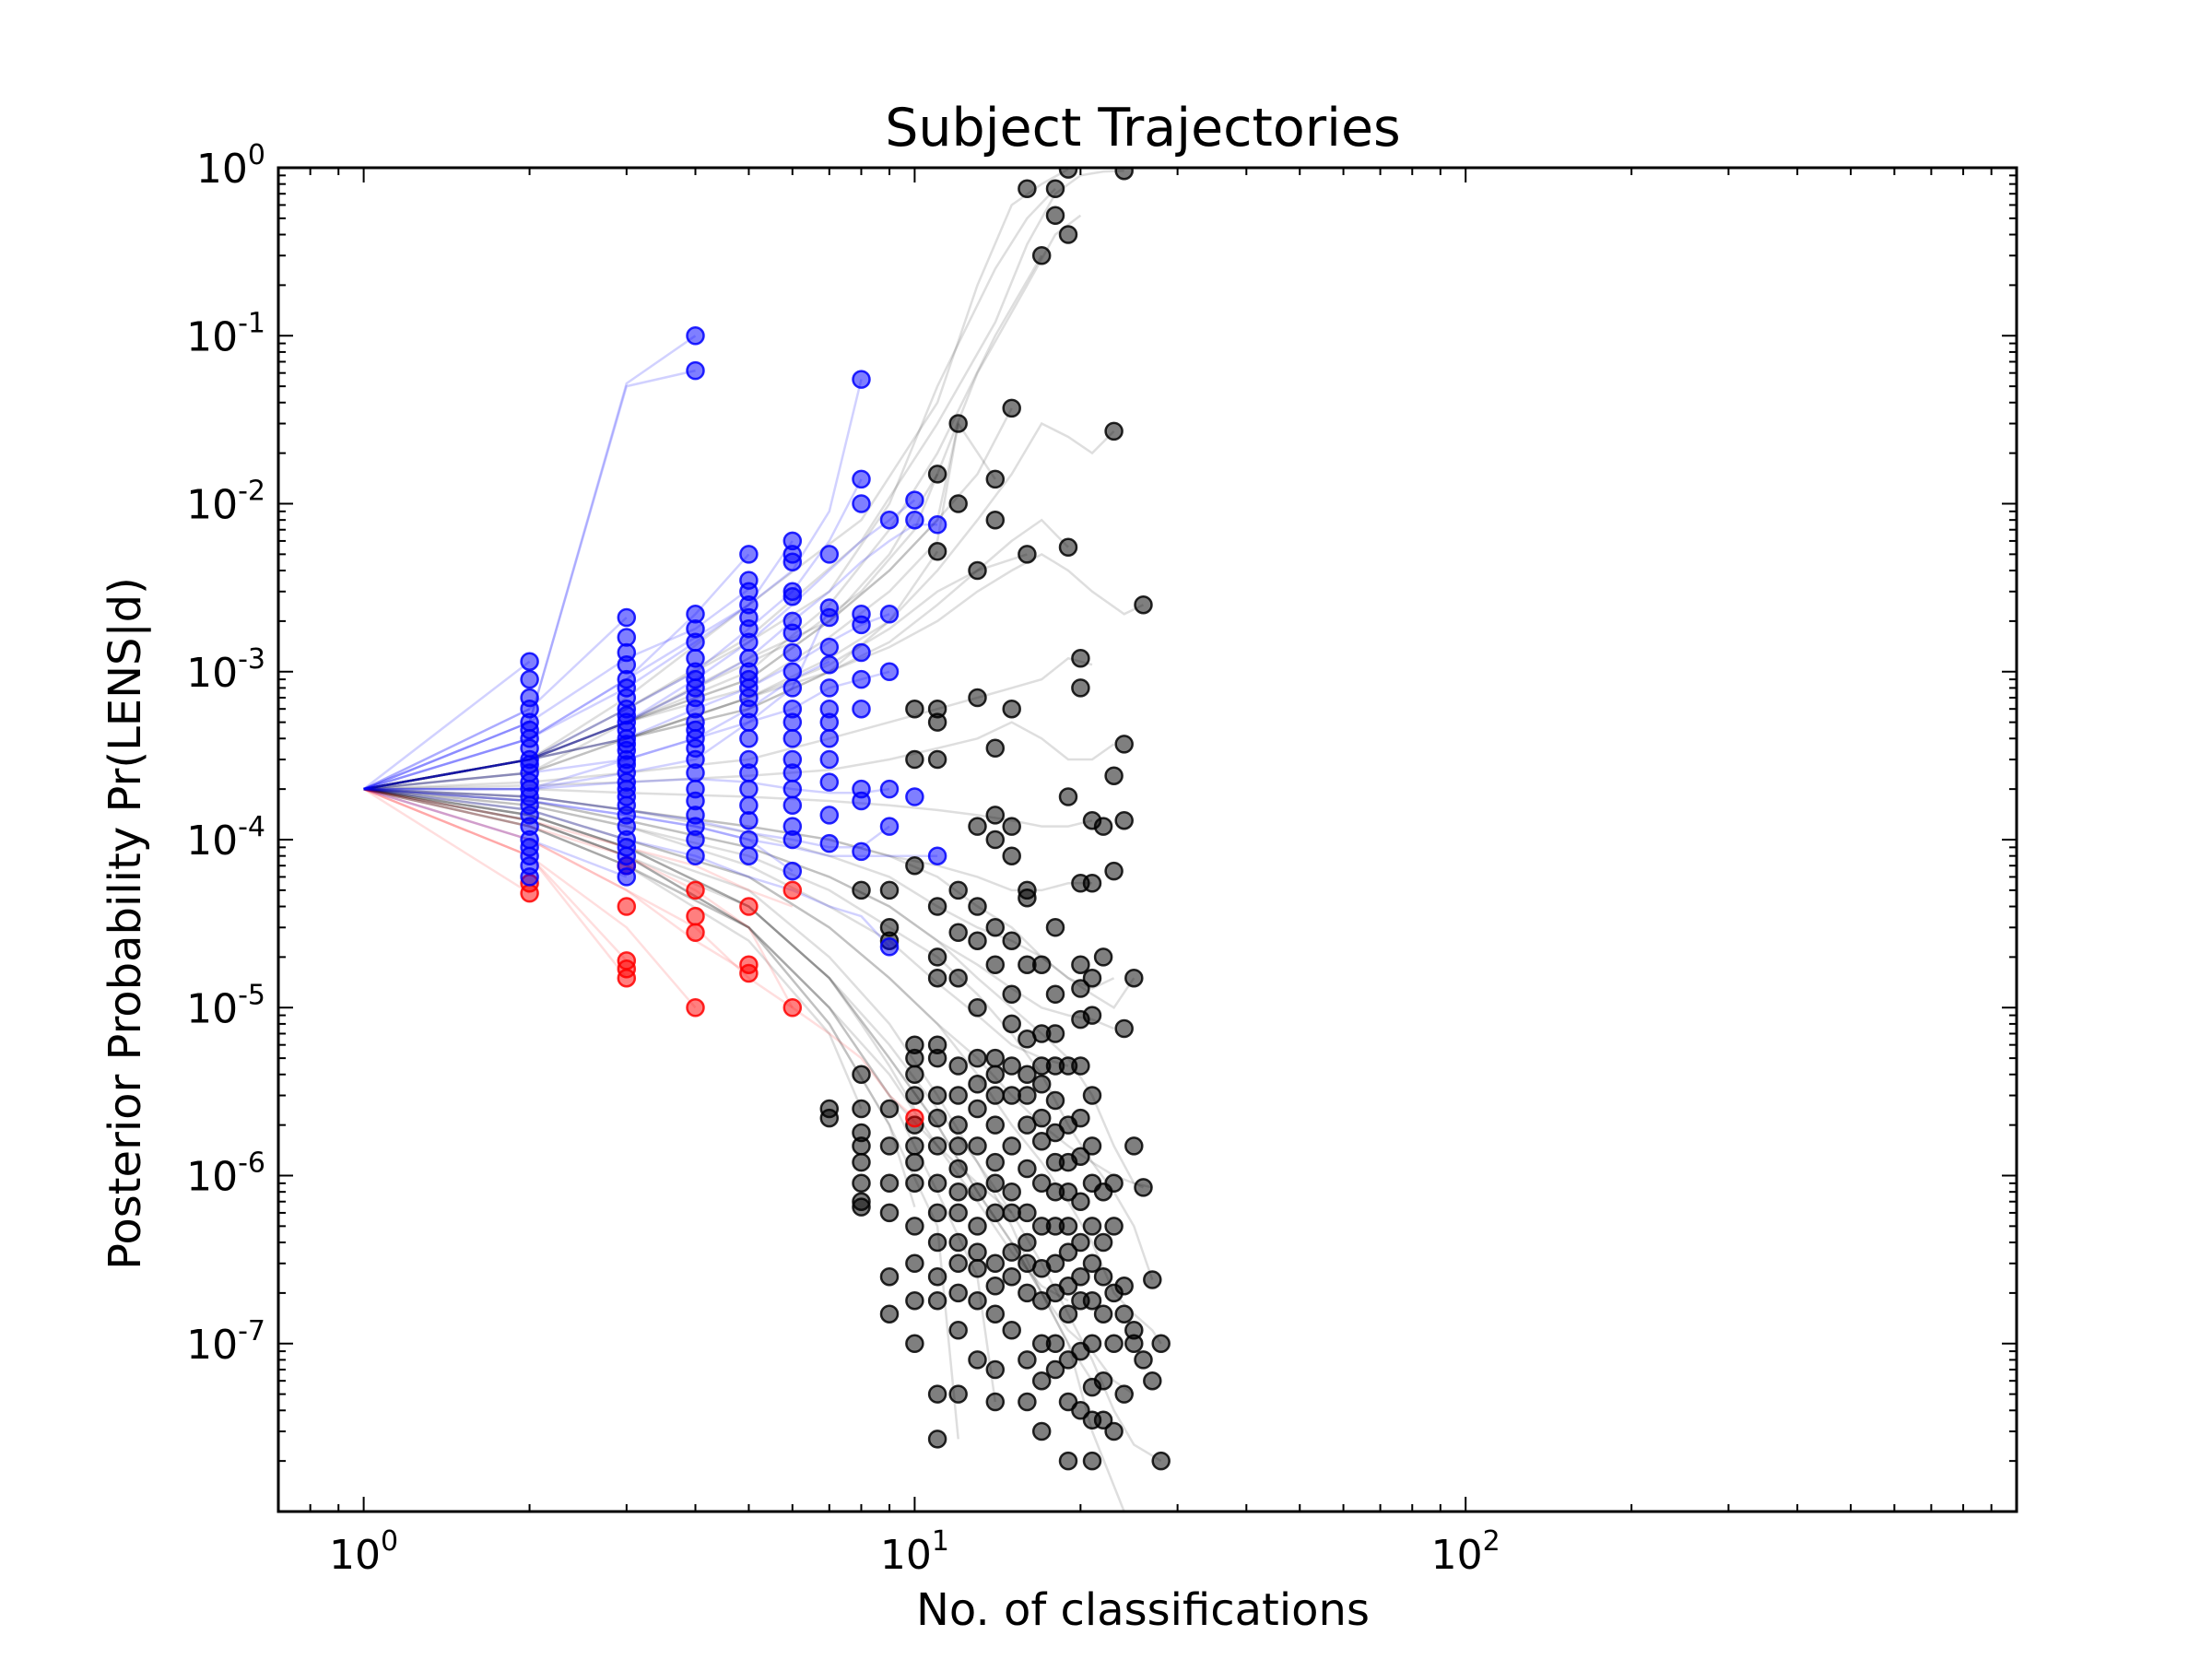 The height and width of the screenshot is (1659, 2212). Describe the element at coordinates (225, 1005) in the screenshot. I see `y-tick-label: 10⁻⁵` at that location.